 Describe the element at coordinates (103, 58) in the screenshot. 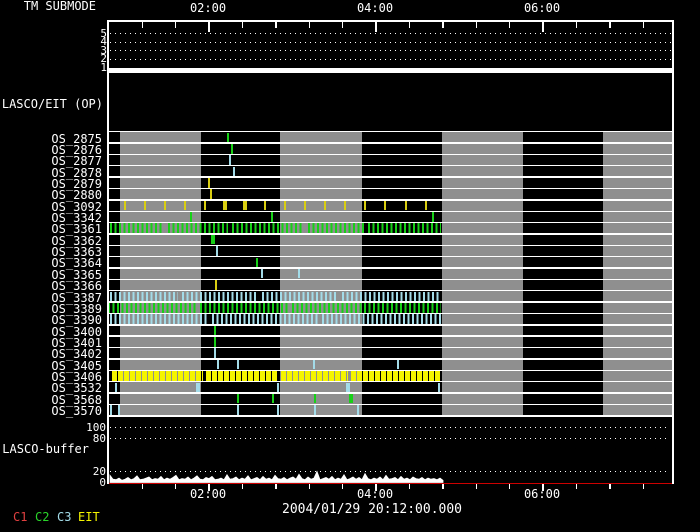

I see `tm-ytick-label: 2` at that location.